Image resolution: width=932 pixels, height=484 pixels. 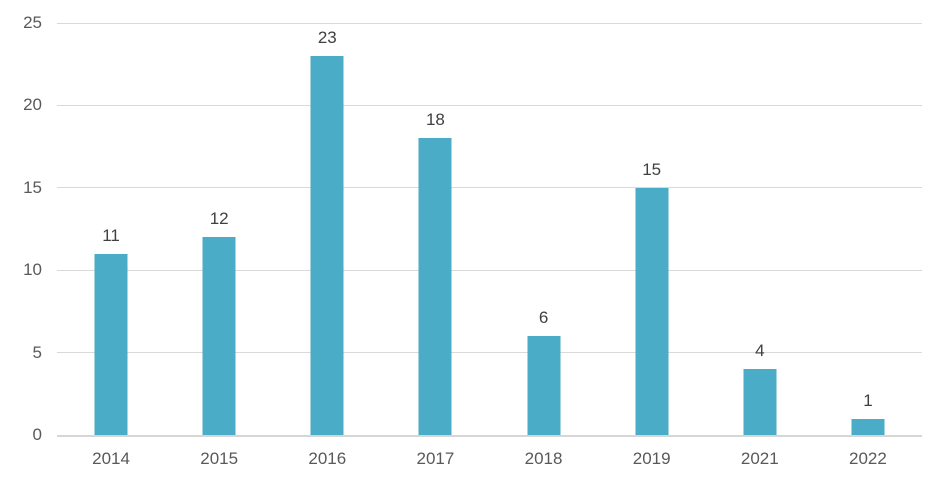 What do you see at coordinates (868, 400) in the screenshot?
I see `bar-value-label-2022: 1` at bounding box center [868, 400].